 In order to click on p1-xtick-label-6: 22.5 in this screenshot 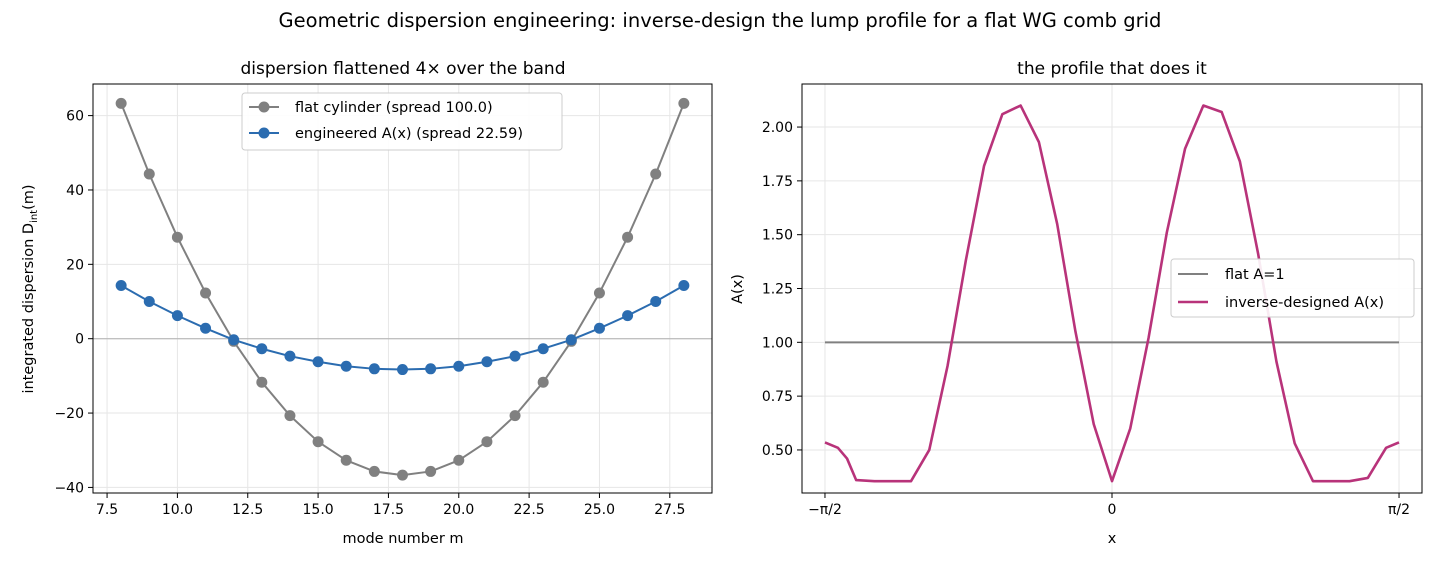, I will do `click(529, 510)`.